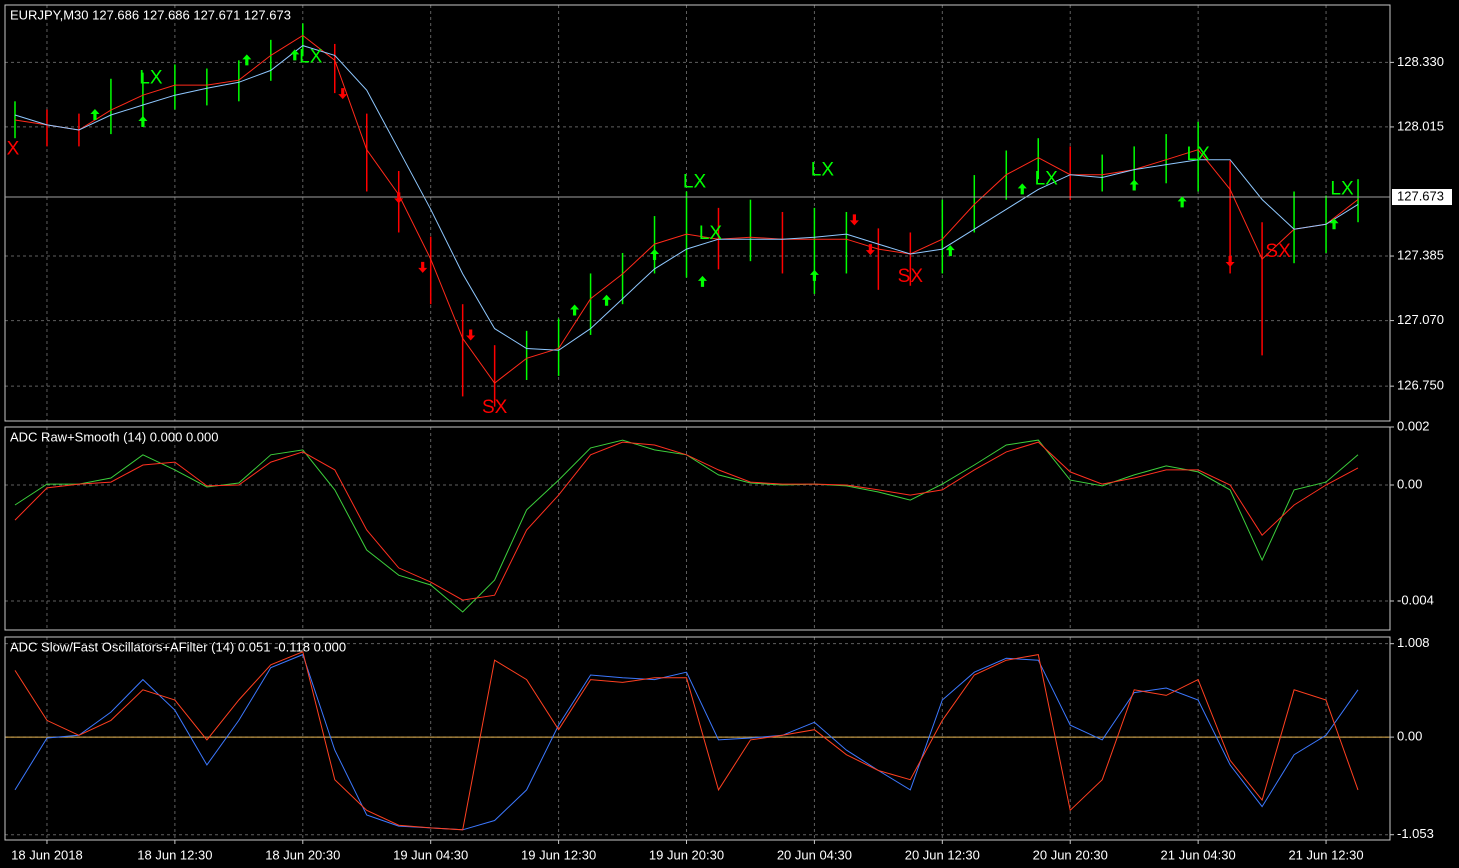  Describe the element at coordinates (1413, 425) in the screenshot. I see `y-tick-label: 0.002` at that location.